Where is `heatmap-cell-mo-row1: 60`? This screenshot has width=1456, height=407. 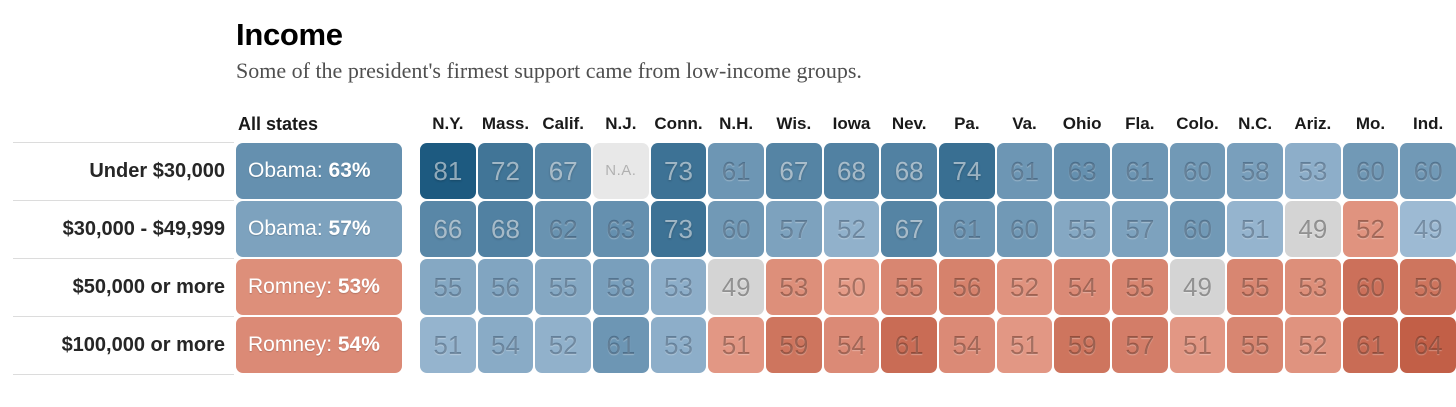 heatmap-cell-mo-row1: 60 is located at coordinates (1370, 171).